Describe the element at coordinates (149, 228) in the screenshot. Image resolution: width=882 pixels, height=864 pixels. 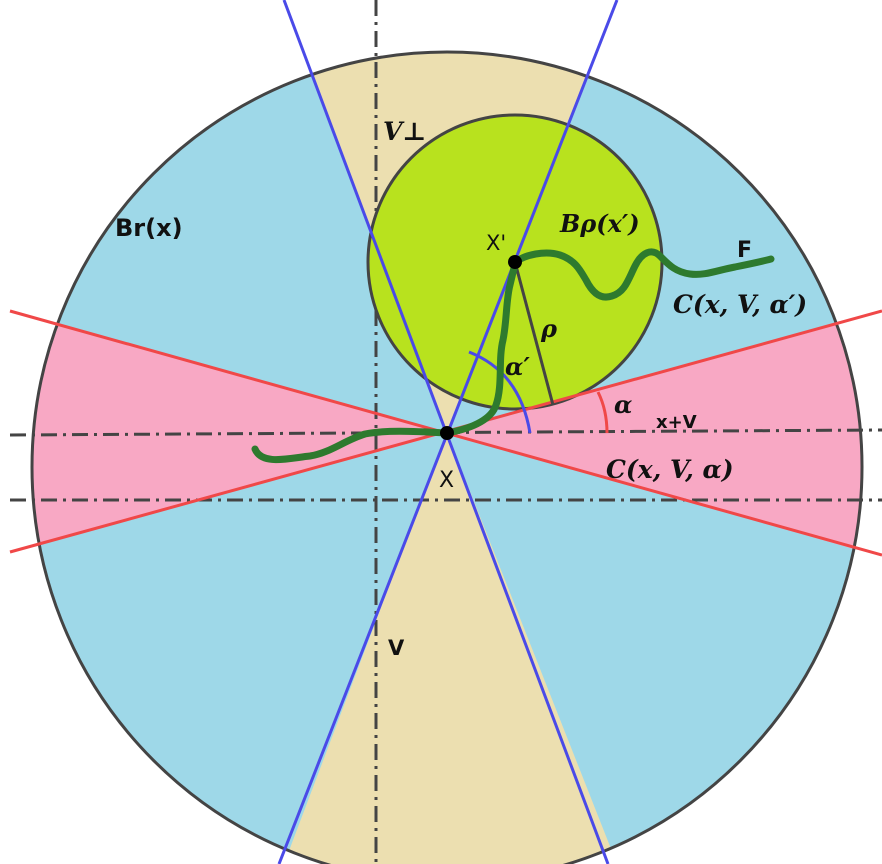
I see `label-ball-r: Br(x)` at that location.